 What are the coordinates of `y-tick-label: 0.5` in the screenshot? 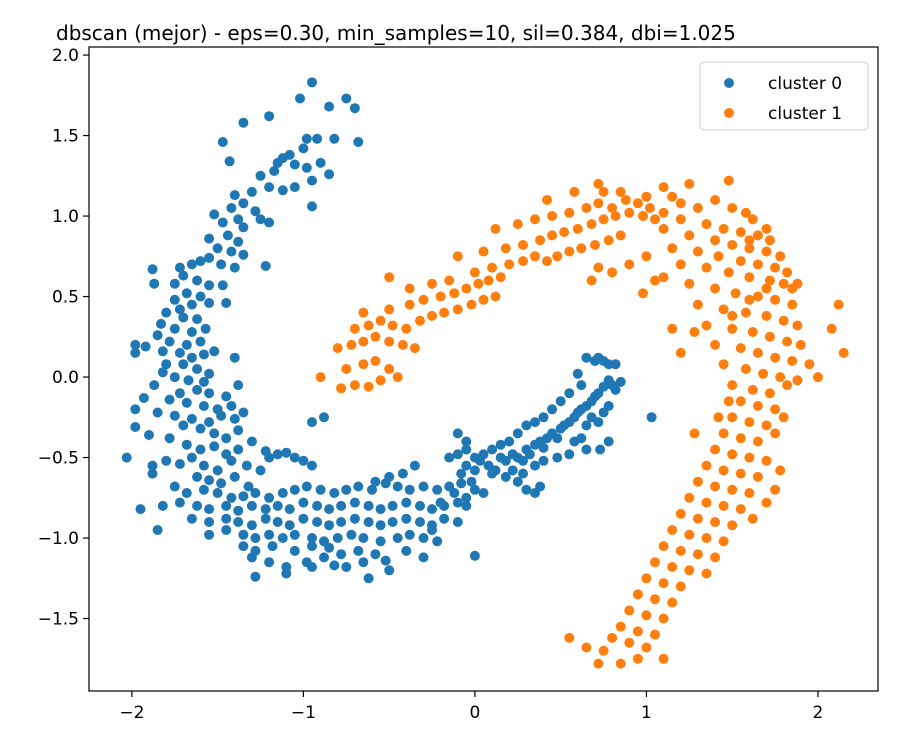 It's located at (65, 298).